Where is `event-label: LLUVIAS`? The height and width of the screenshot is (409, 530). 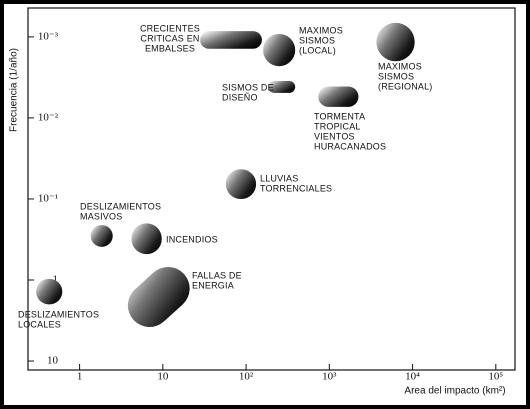 event-label: LLUVIAS is located at coordinates (279, 178).